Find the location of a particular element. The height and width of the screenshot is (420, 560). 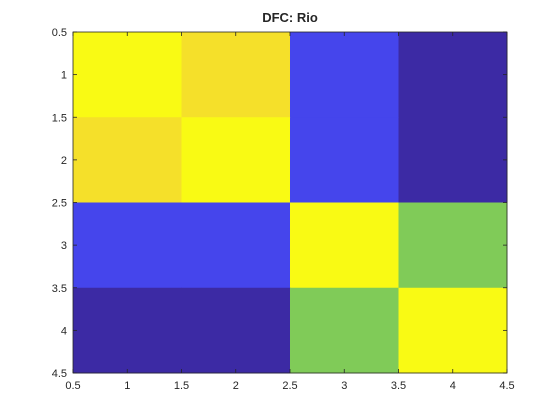

y-tick-label: 1 is located at coordinates (64, 76).